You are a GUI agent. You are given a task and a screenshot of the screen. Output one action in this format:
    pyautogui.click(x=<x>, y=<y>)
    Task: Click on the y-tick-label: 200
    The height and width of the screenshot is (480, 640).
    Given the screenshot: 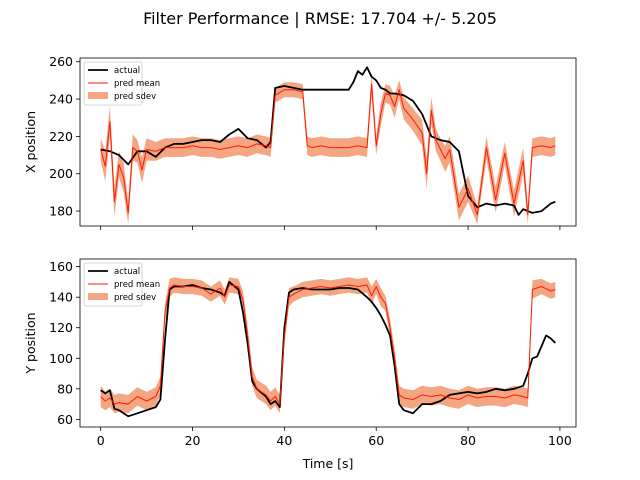 What is the action you would take?
    pyautogui.click(x=61, y=173)
    